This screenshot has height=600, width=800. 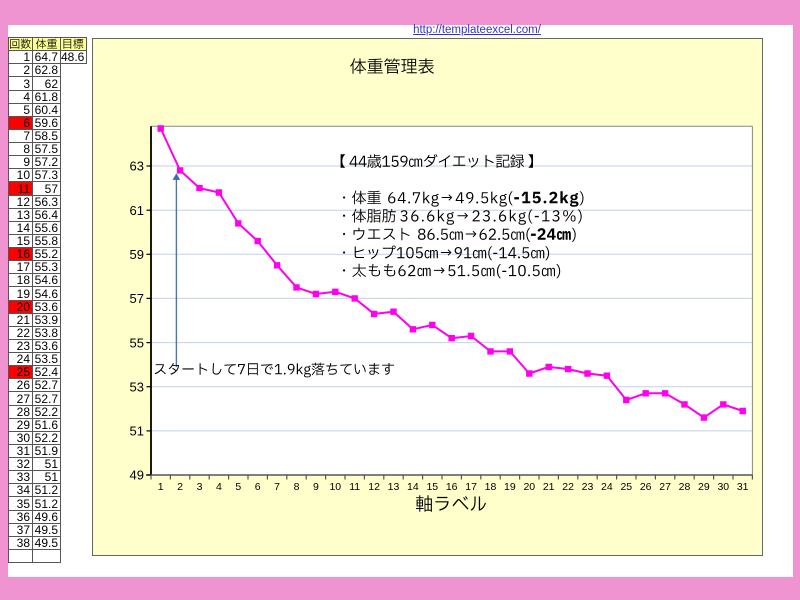 I want to click on svg-text: 24, so click(x=607, y=487).